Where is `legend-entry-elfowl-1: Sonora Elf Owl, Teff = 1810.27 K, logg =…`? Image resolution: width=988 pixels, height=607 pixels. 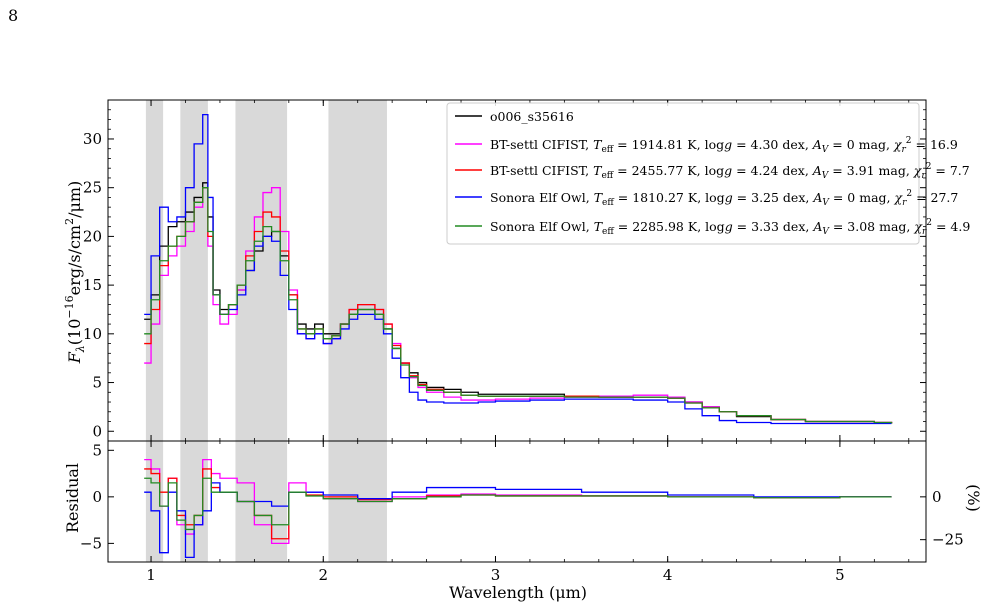
legend-entry-elfowl-1: Sonora Elf Owl, Teff = 1810.27 K, logg =… is located at coordinates (724, 198).